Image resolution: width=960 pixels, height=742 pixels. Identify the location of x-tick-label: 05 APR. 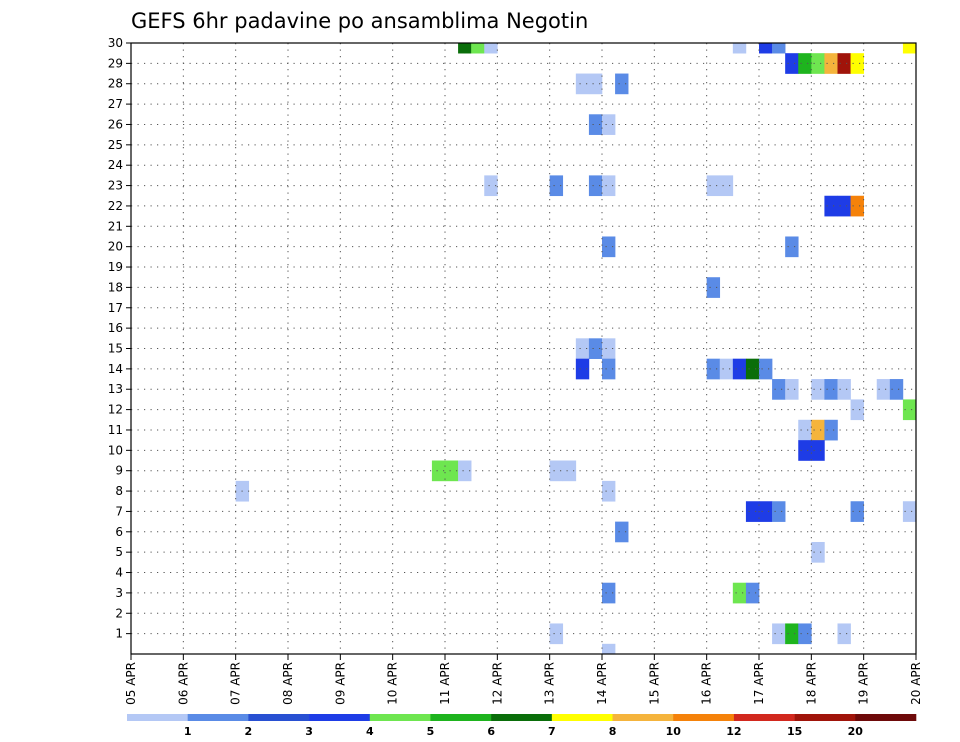
(131, 683).